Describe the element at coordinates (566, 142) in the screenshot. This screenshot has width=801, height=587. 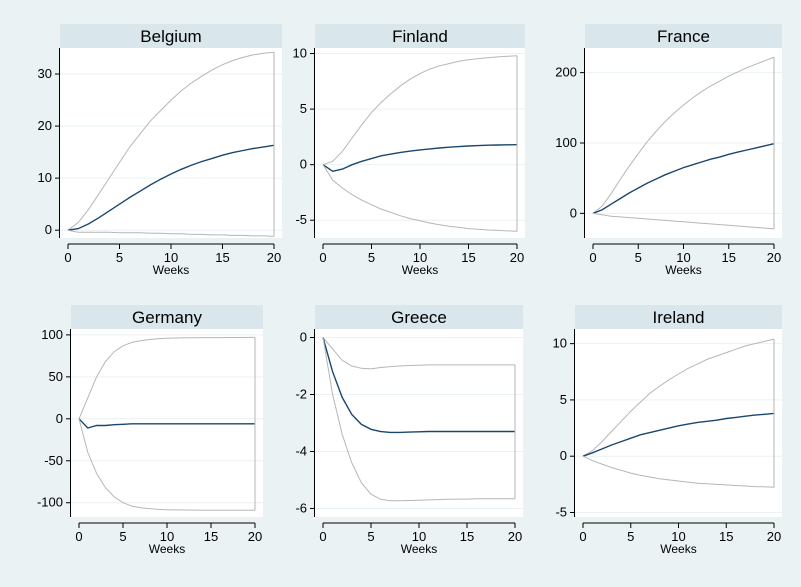
I see `y-tick-label-france: 100` at that location.